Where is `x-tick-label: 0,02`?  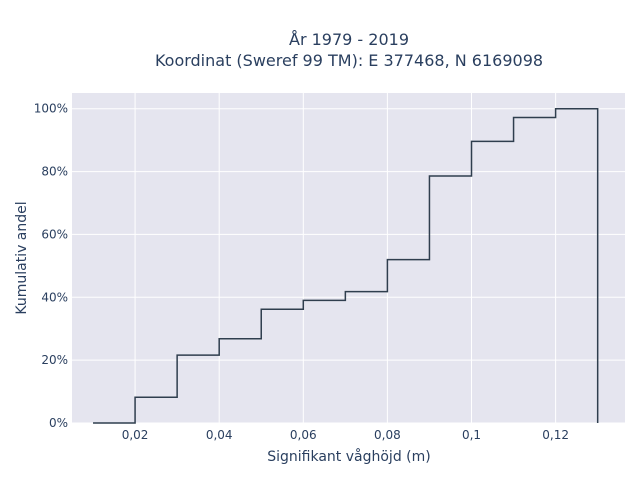
x-tick-label: 0,02 is located at coordinates (135, 435).